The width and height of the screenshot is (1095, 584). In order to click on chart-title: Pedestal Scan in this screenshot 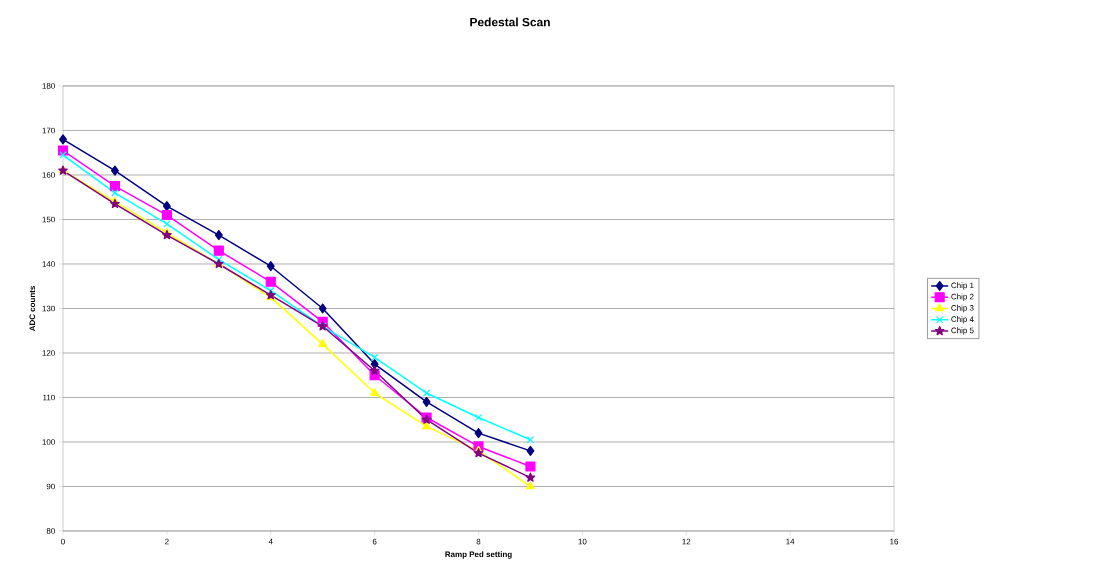, I will do `click(510, 22)`.